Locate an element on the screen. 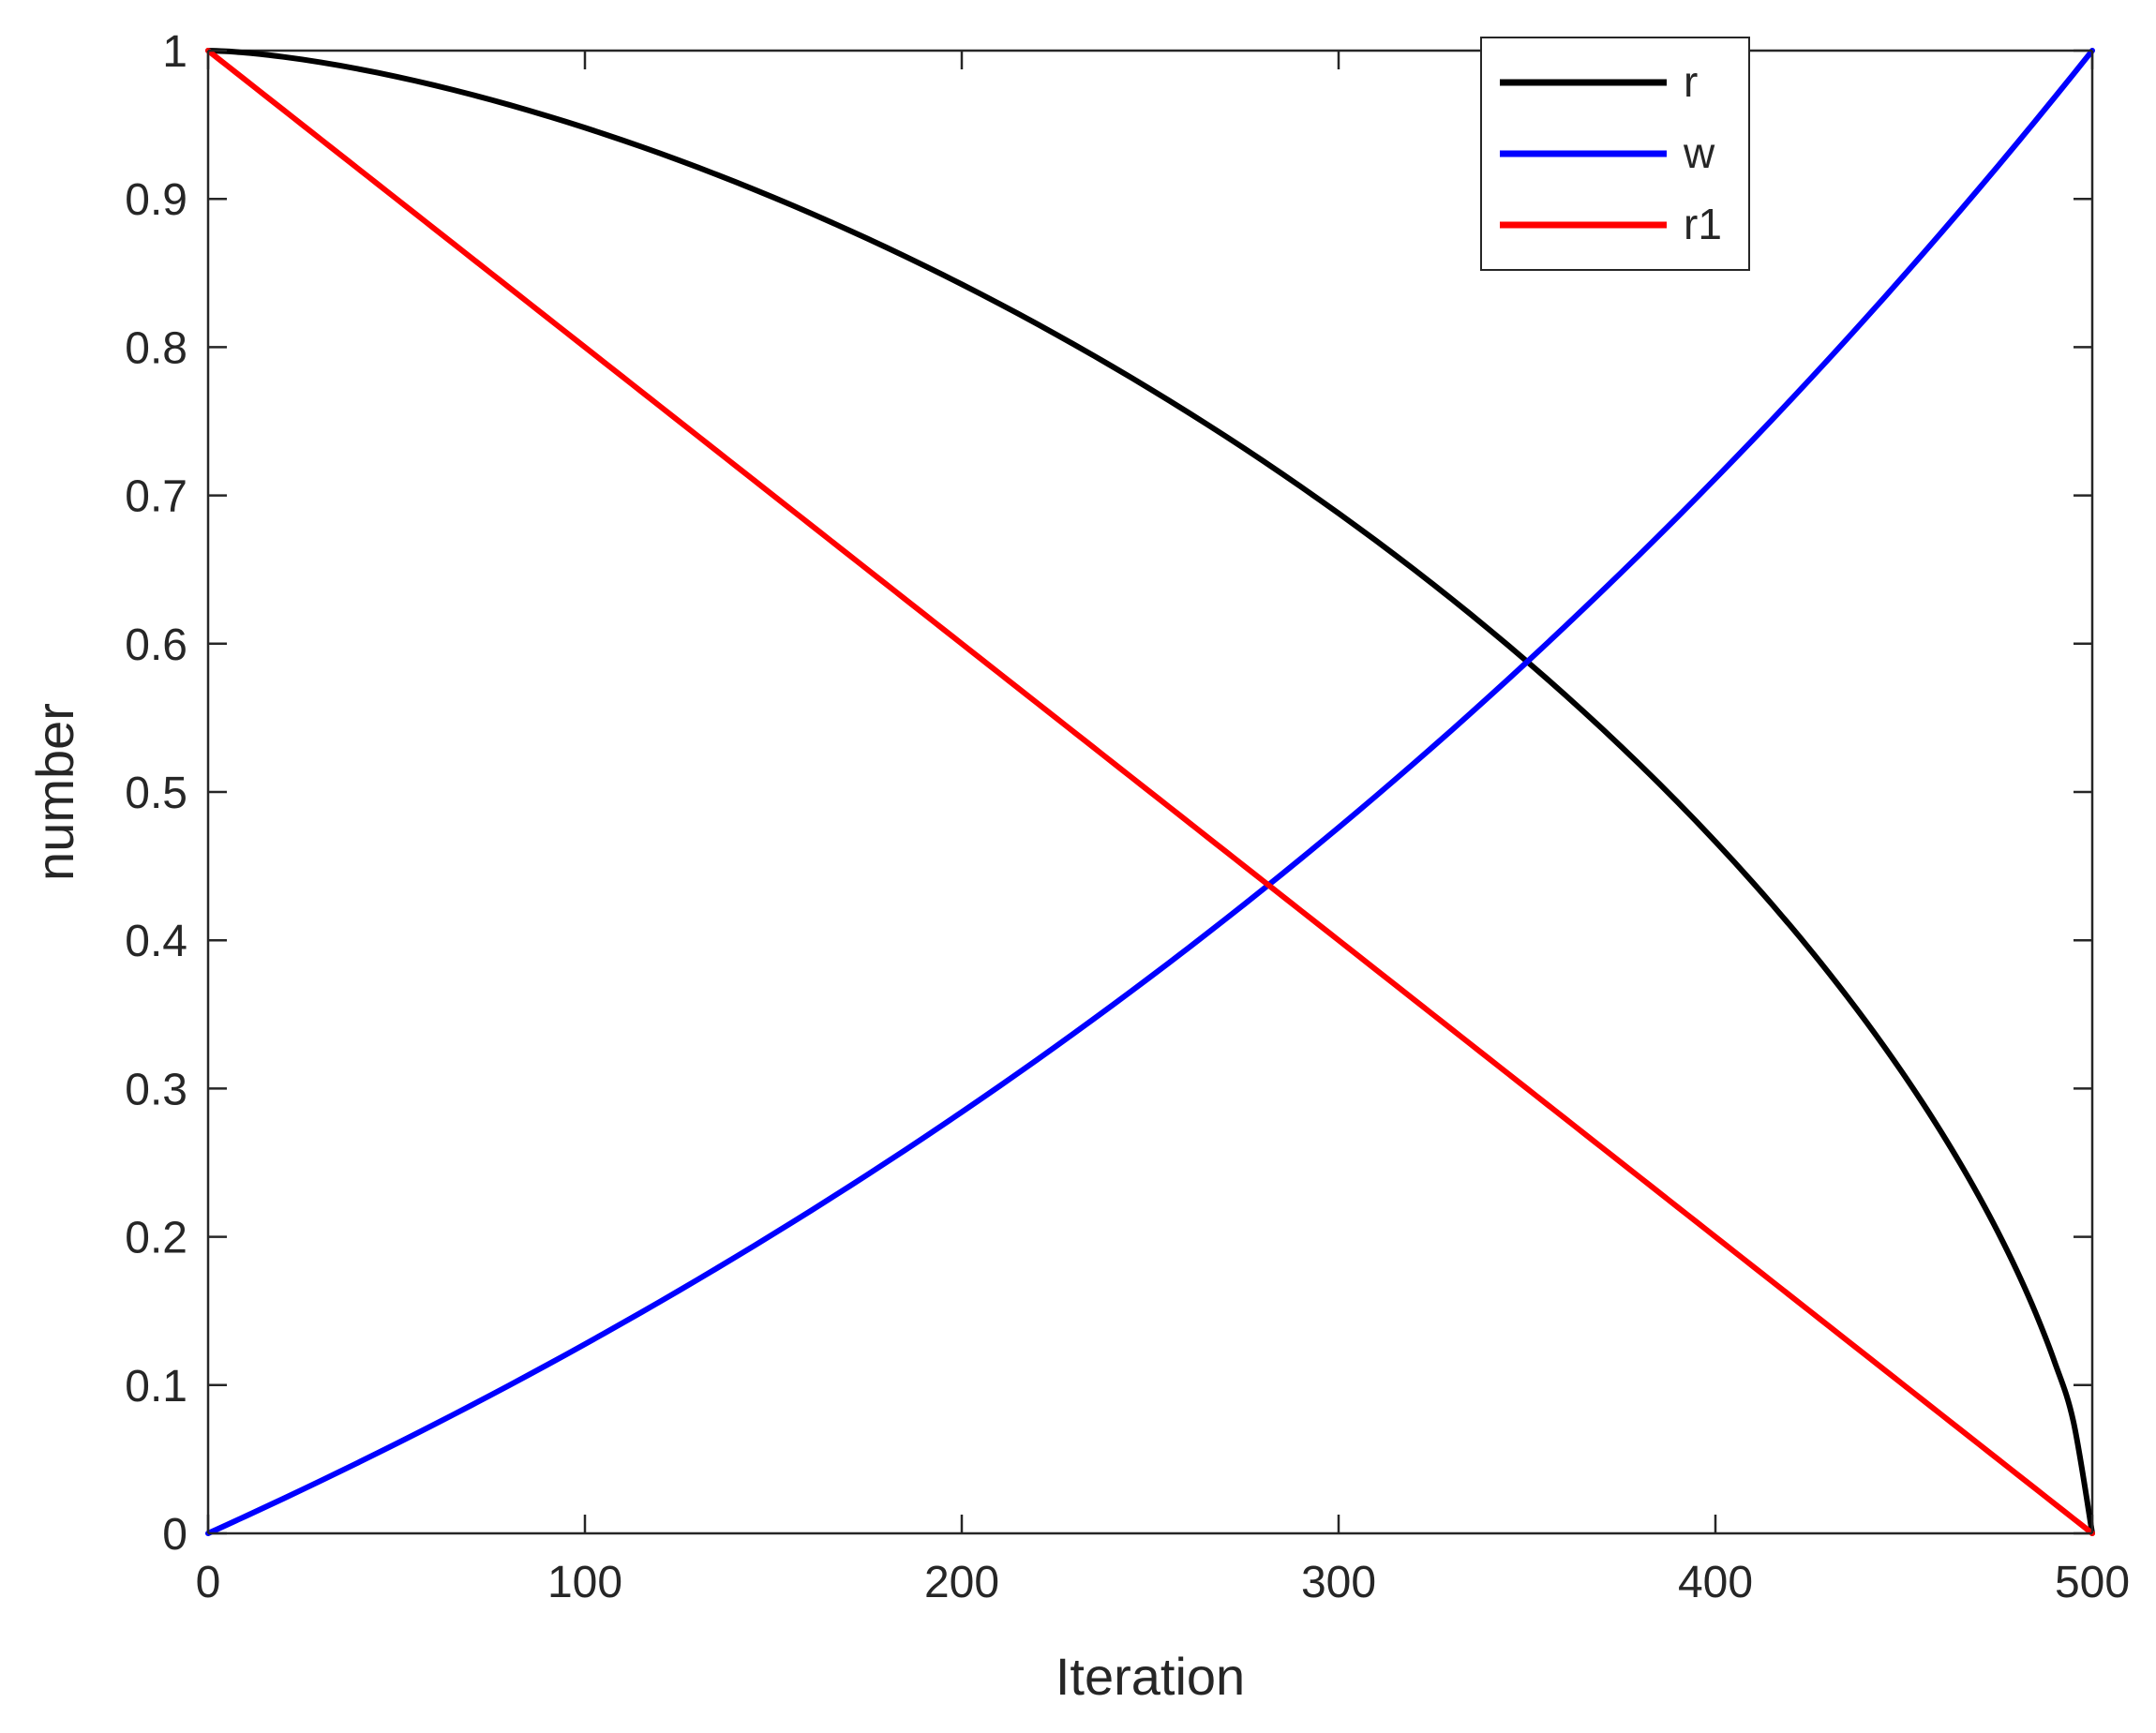 This screenshot has width=2156, height=1733. x-tick-label: 0 is located at coordinates (208, 1582).